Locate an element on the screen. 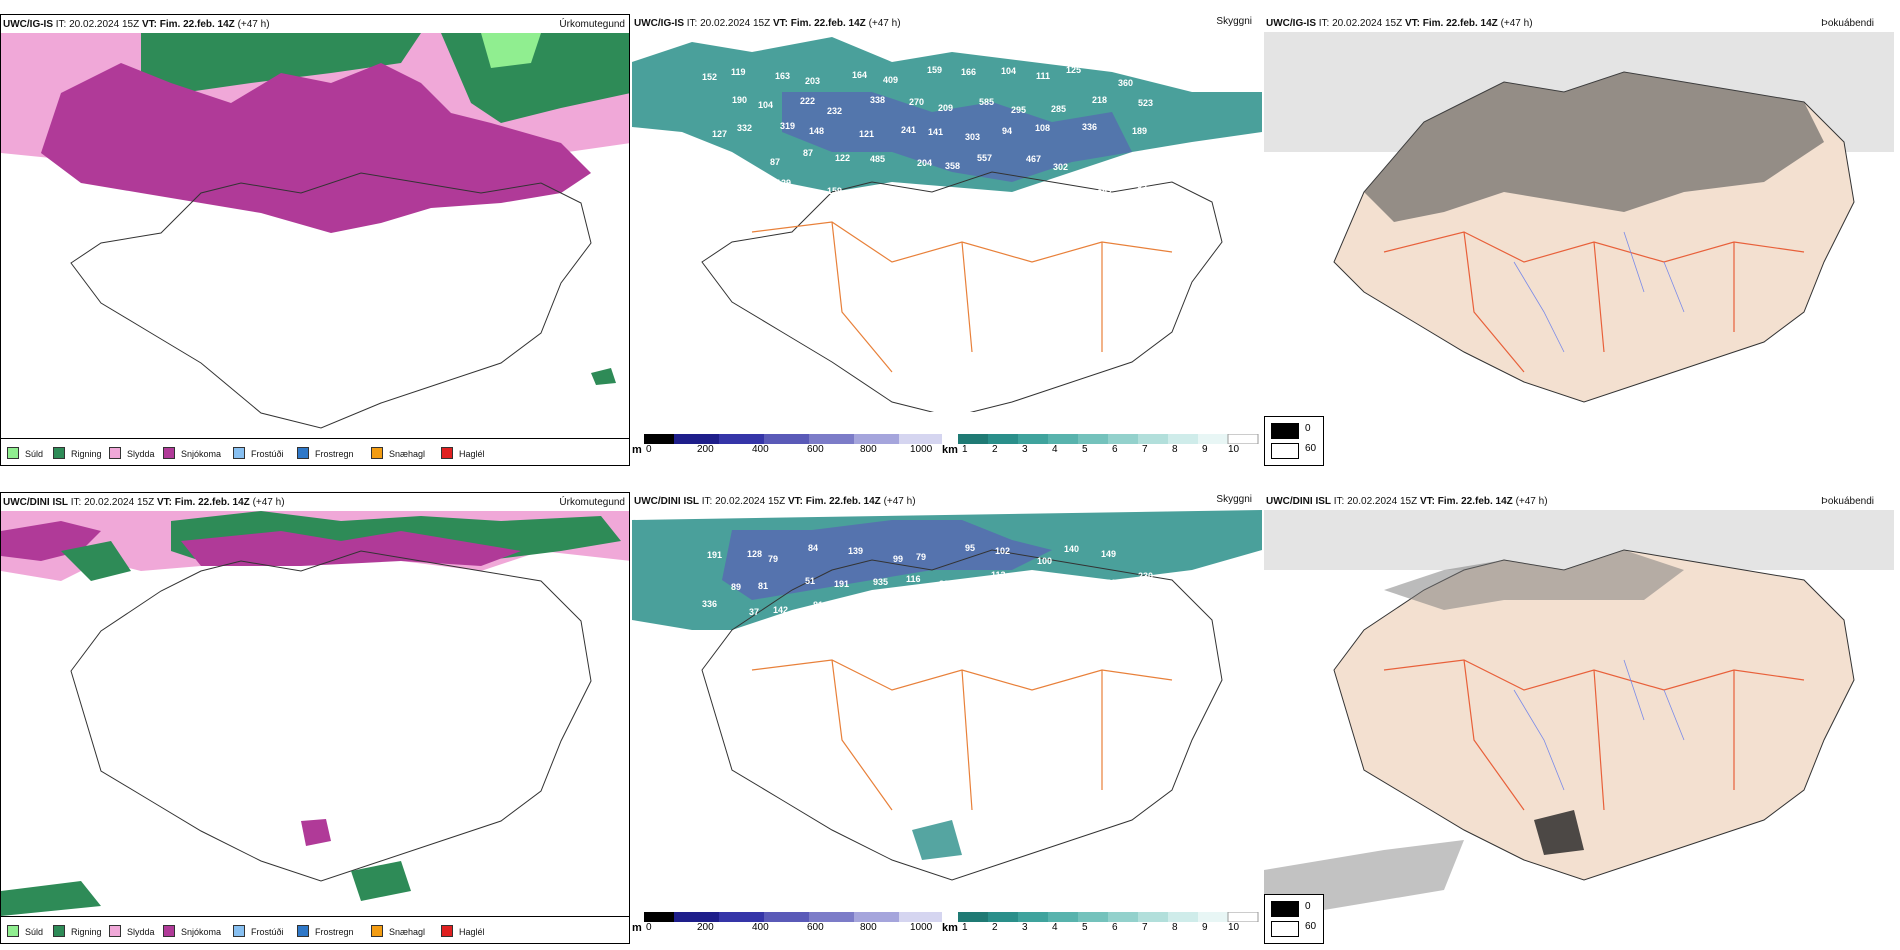  cloud-base-label: 338 is located at coordinates (877, 100).